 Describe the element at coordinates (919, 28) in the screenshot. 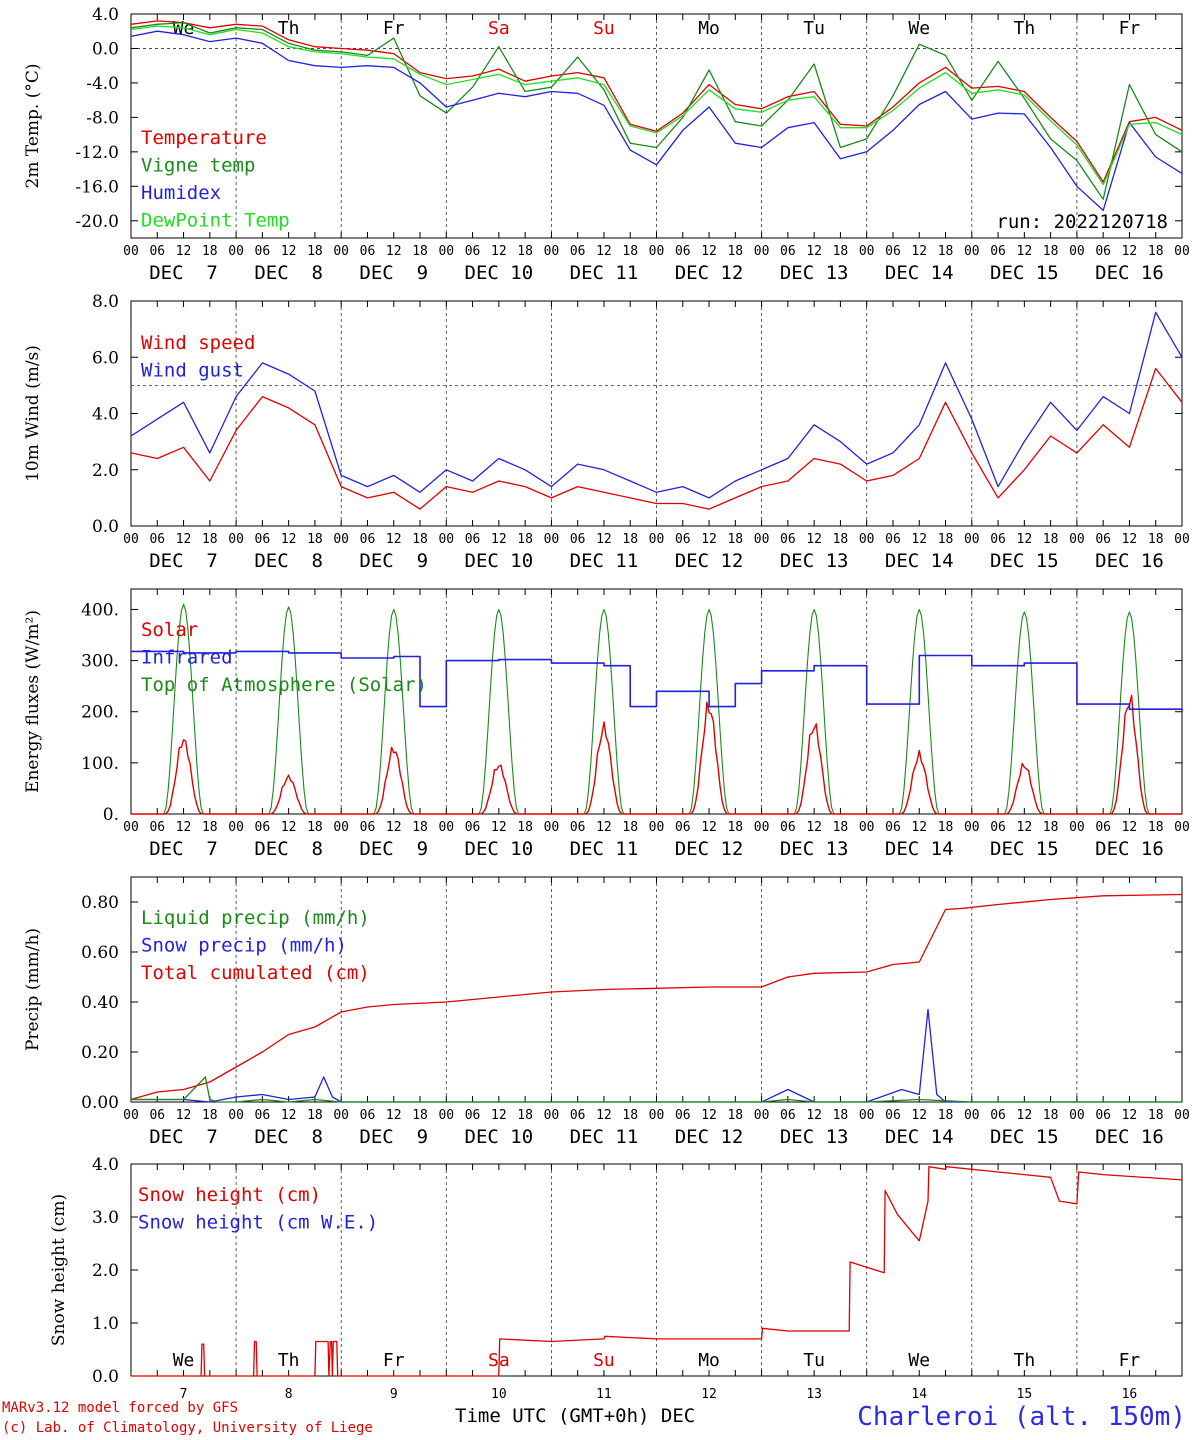

I see `weekday-label: We` at that location.